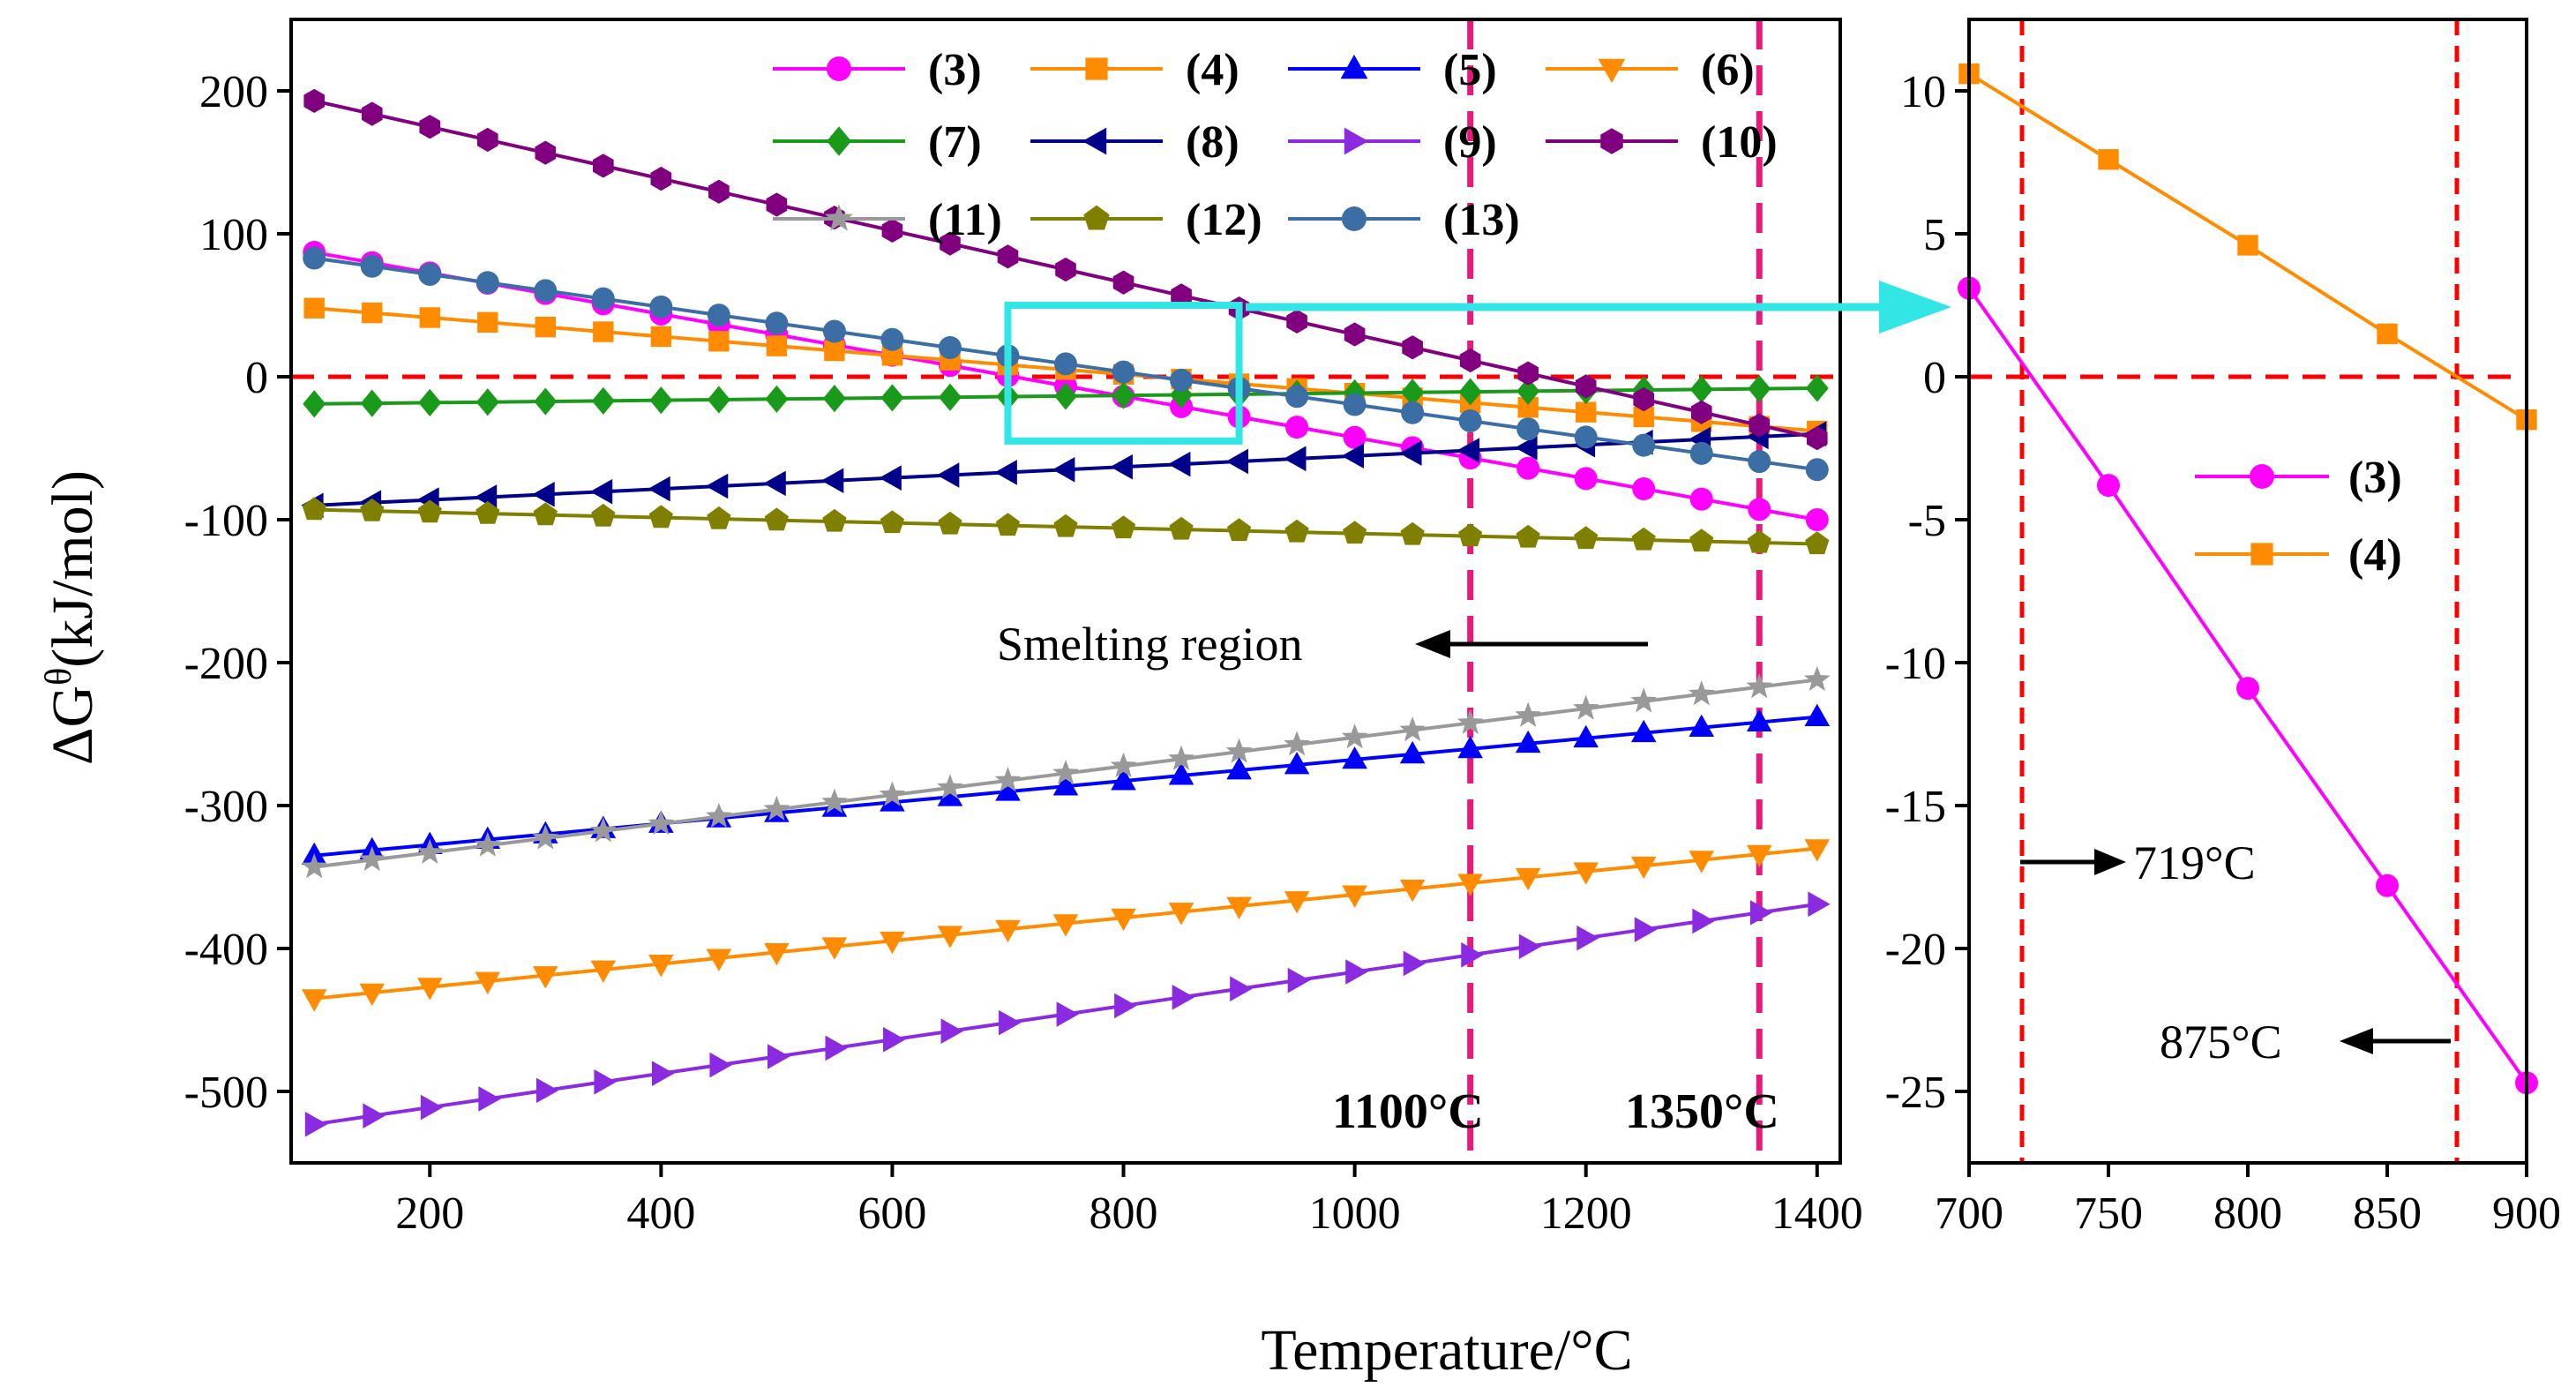  Describe the element at coordinates (226, 664) in the screenshot. I see `y-tick-label: -200` at that location.